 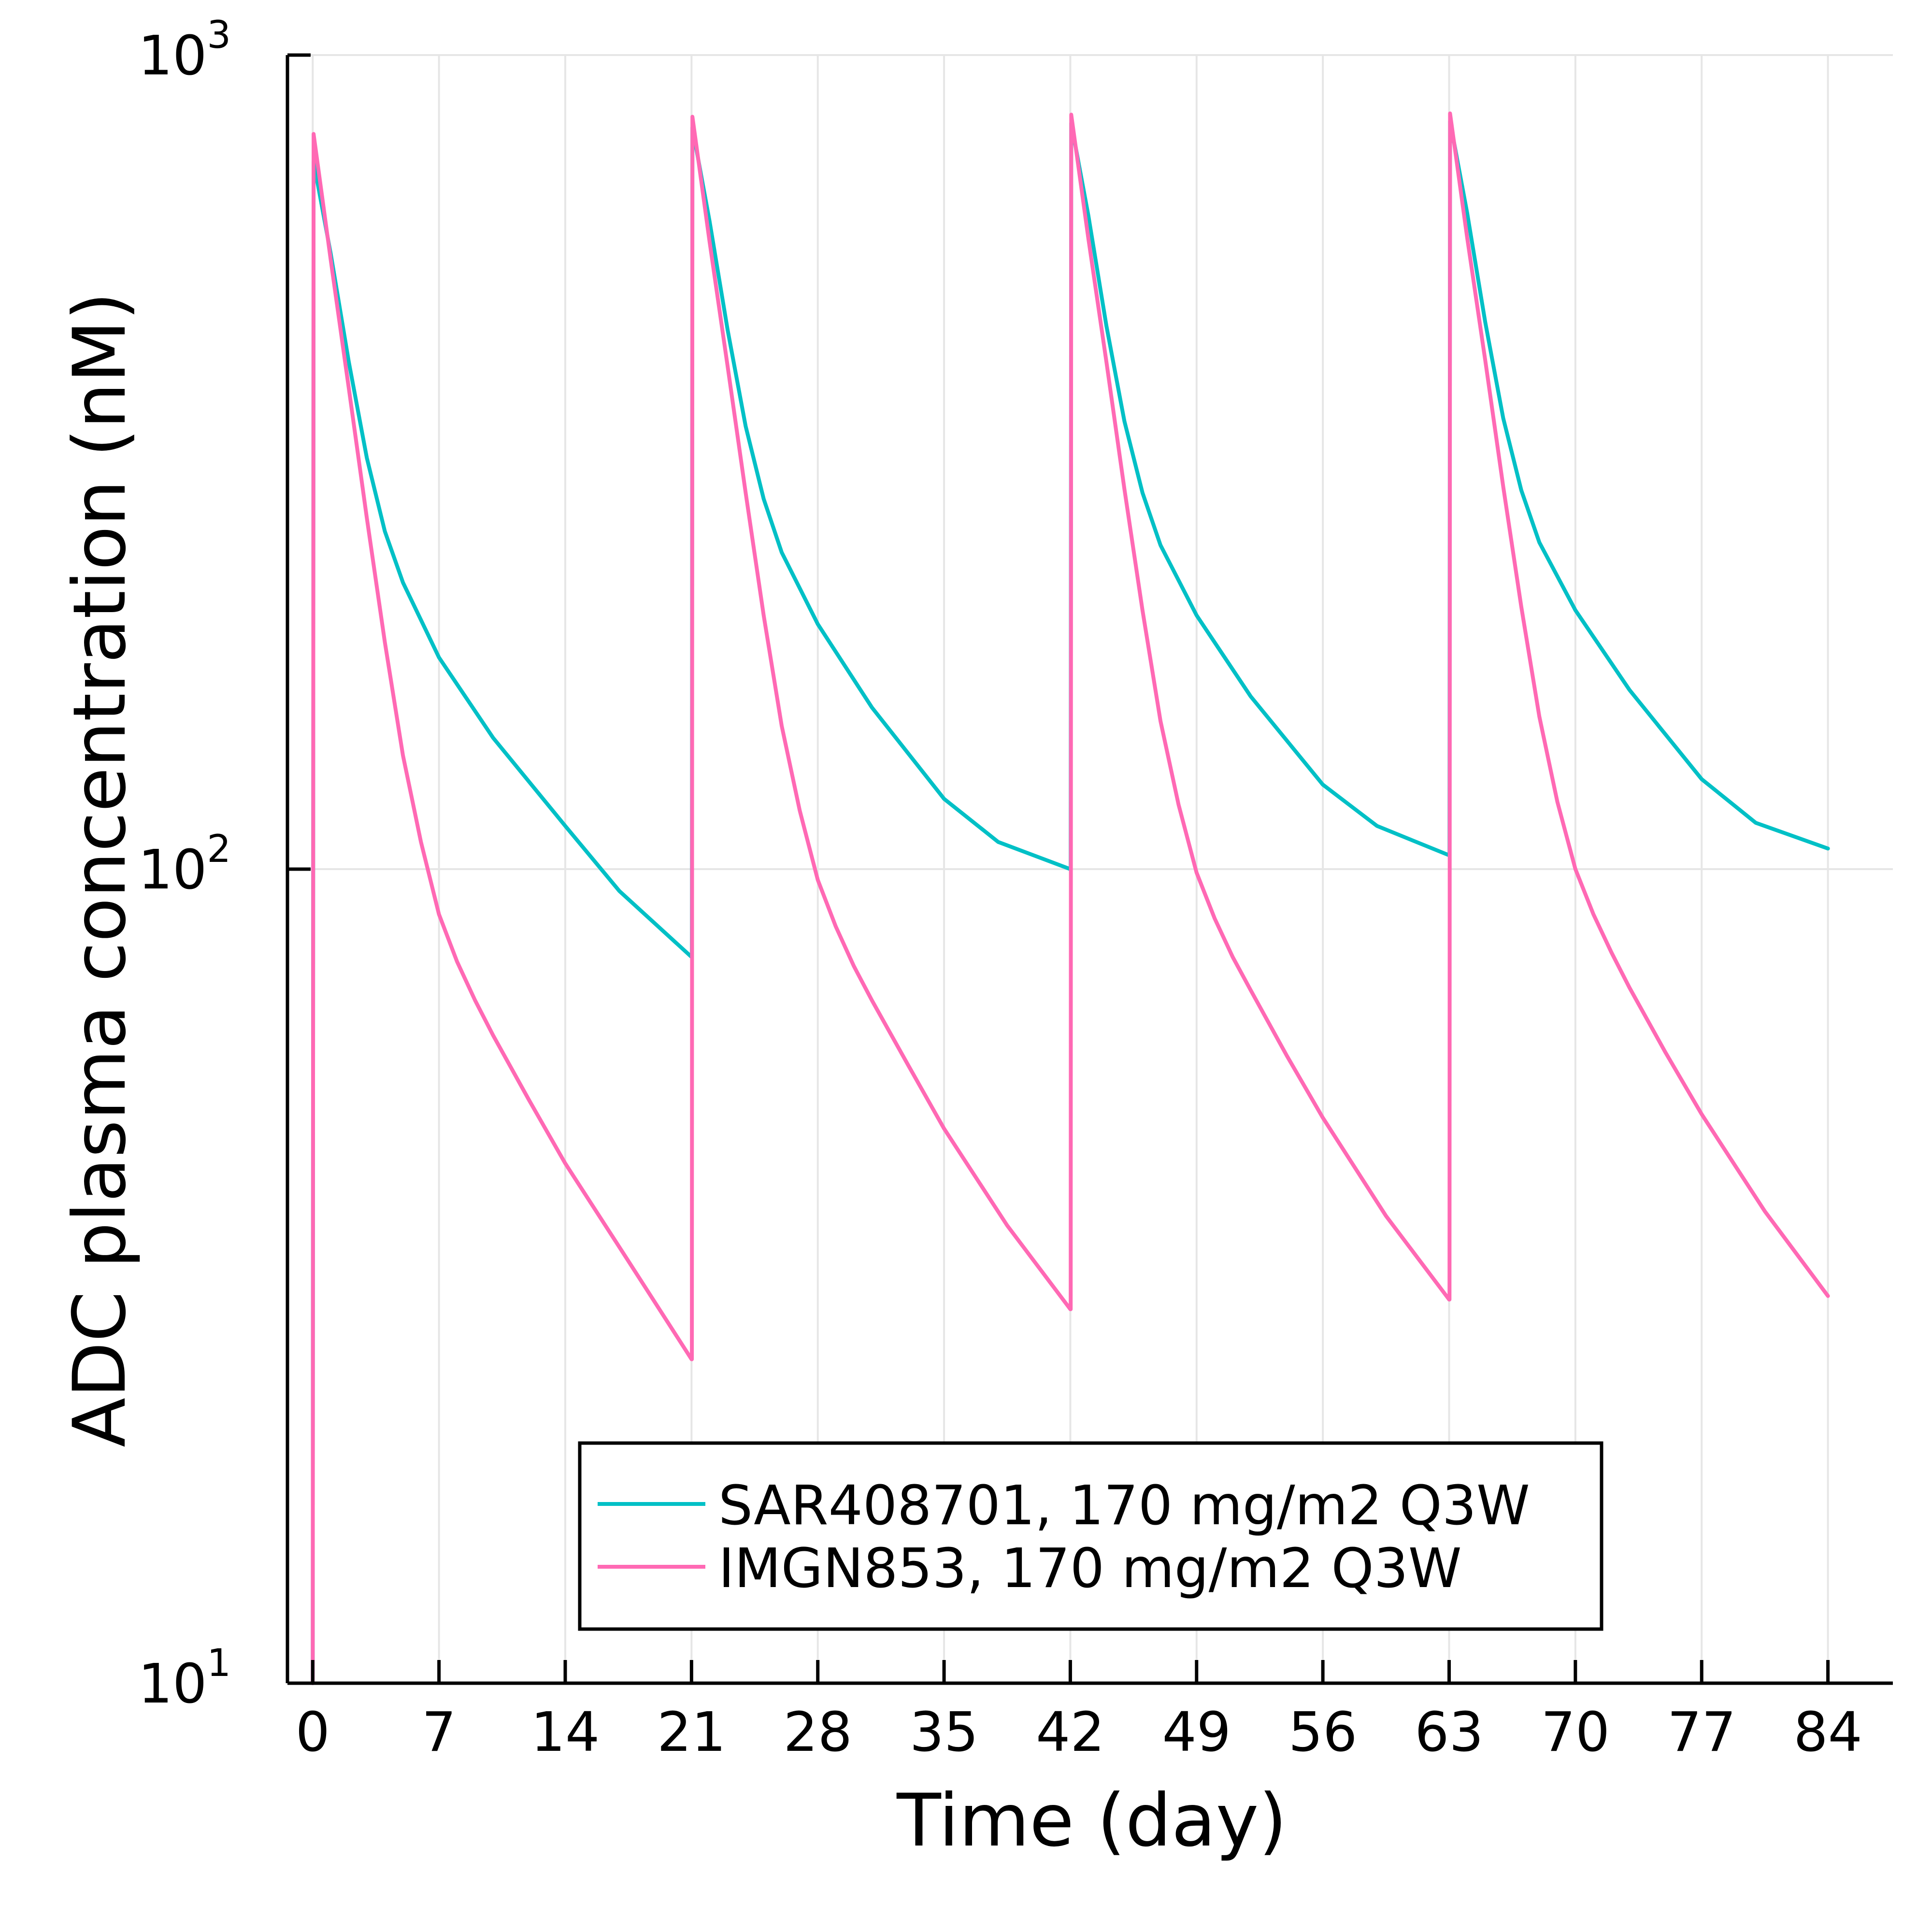 What do you see at coordinates (818, 1733) in the screenshot?
I see `x-tick-label: 28` at bounding box center [818, 1733].